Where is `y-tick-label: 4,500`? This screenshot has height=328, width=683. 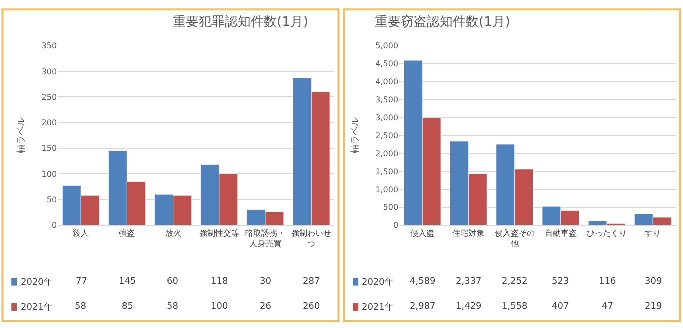
y-tick-label: 4,500 is located at coordinates (387, 64).